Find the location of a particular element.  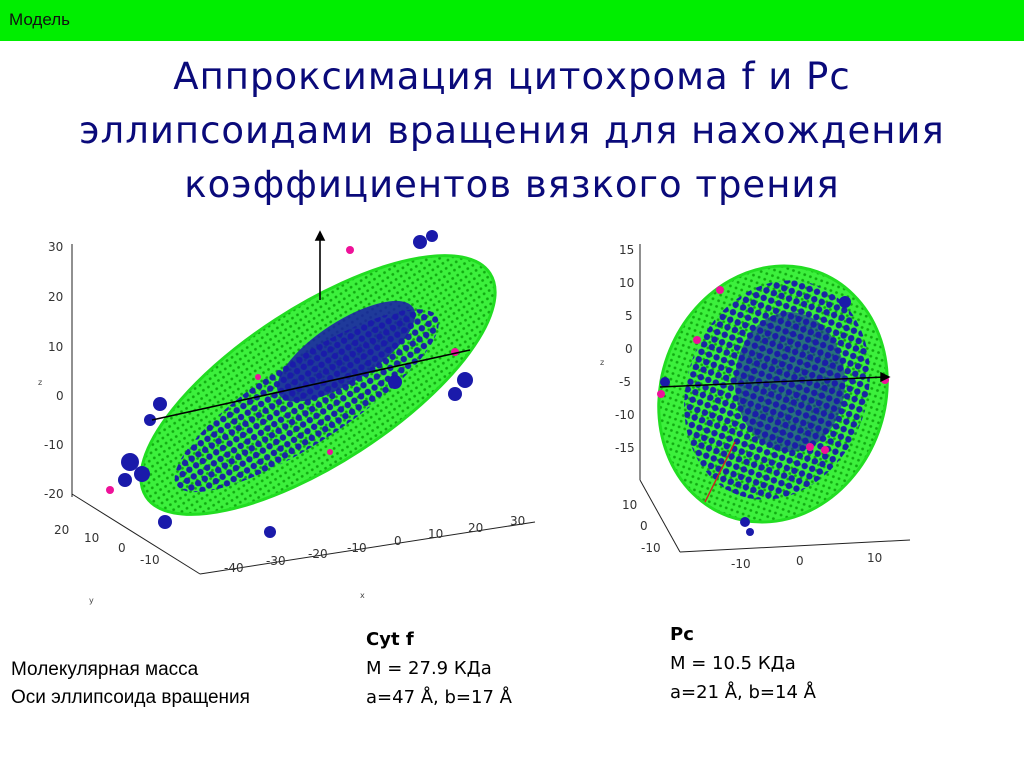

cytf-x-axis-label: x is located at coordinates (362, 595).